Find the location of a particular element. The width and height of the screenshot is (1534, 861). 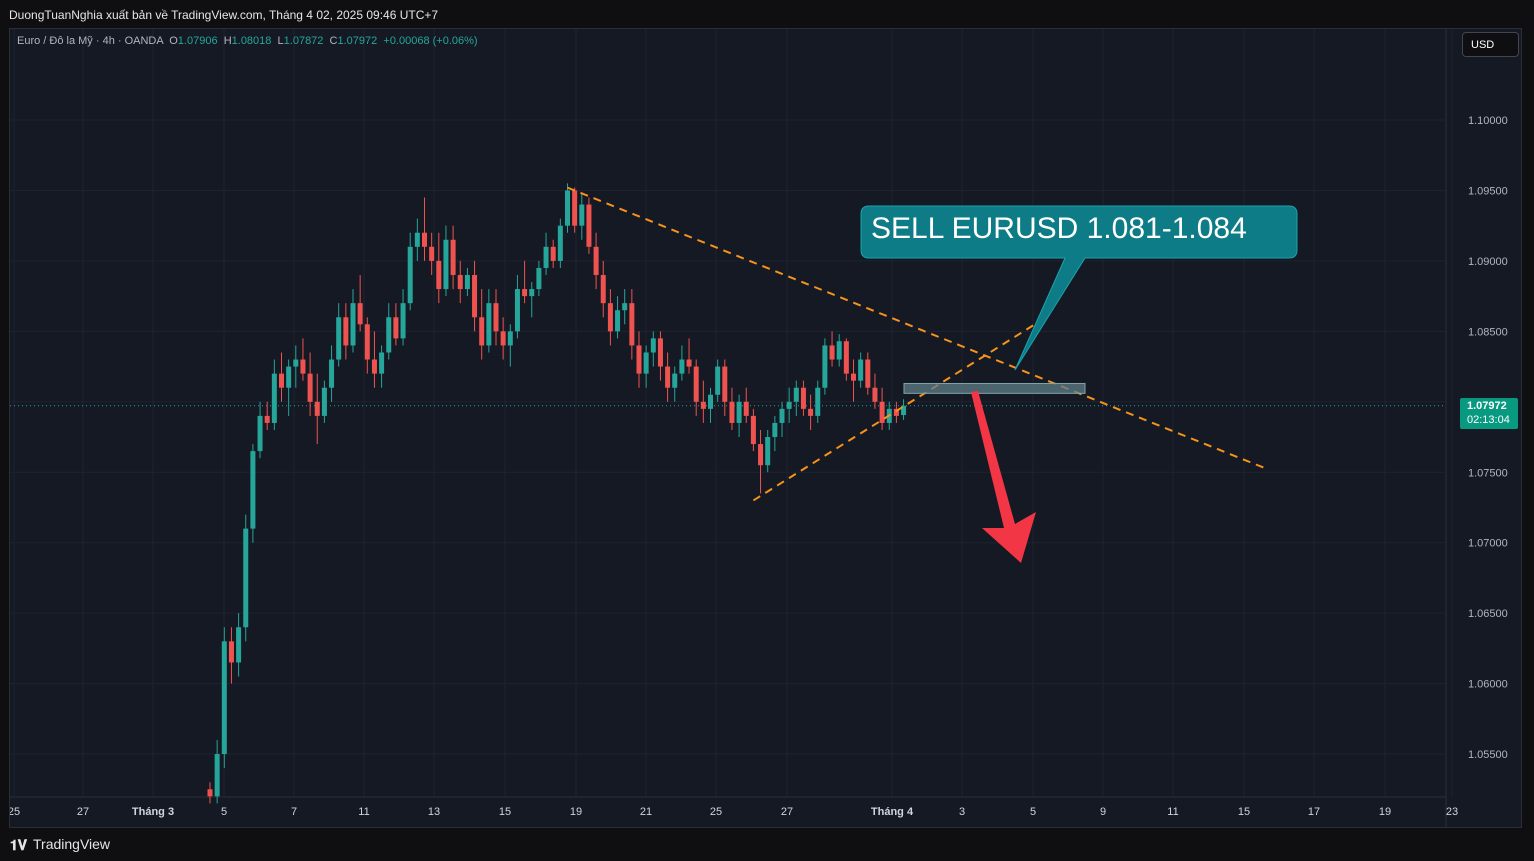

time-tick-label: 5 is located at coordinates (224, 812).